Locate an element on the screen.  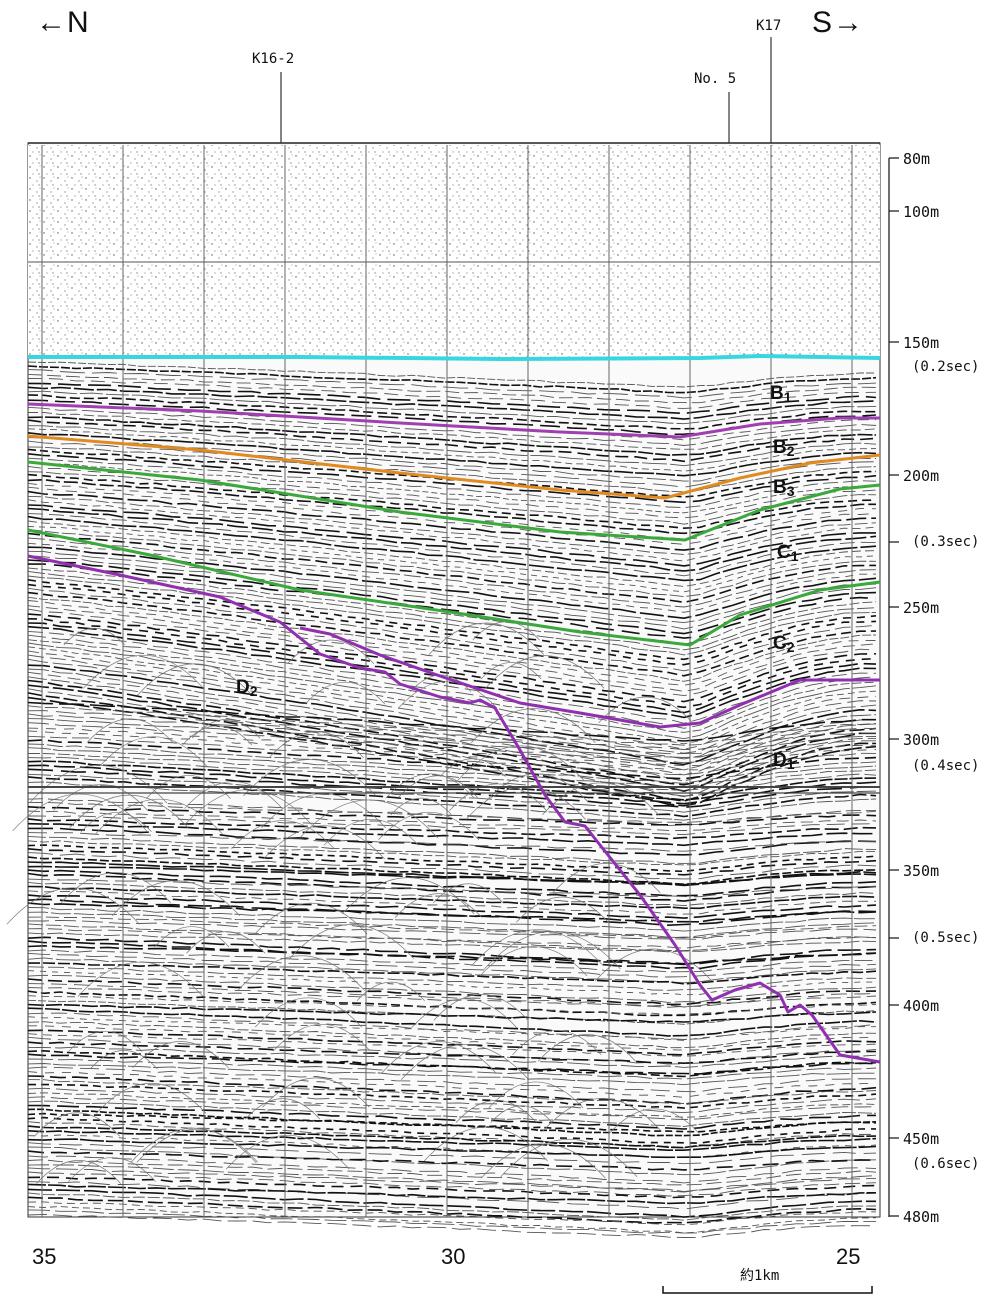
survey-point-k17: K17 is located at coordinates (769, 26).